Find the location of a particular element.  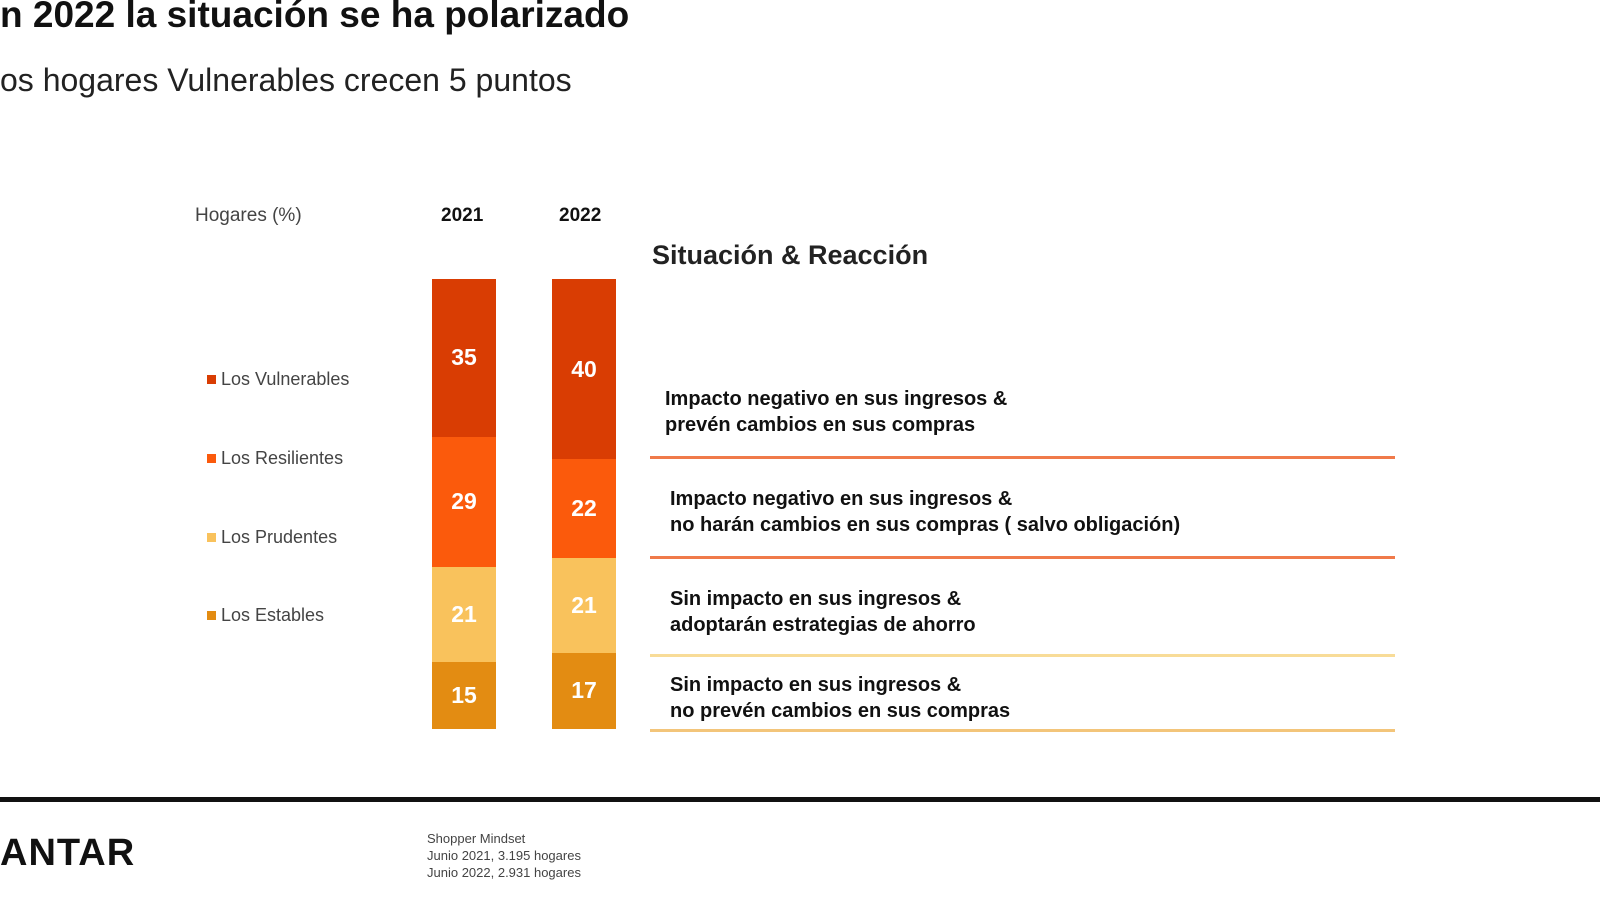

category-label-2021: 2021 is located at coordinates (462, 215).